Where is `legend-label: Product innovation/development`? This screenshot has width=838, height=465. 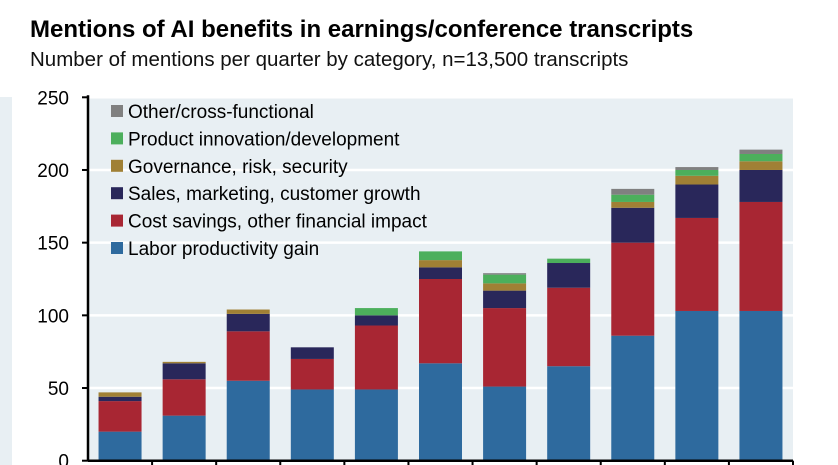
legend-label: Product innovation/development is located at coordinates (264, 139).